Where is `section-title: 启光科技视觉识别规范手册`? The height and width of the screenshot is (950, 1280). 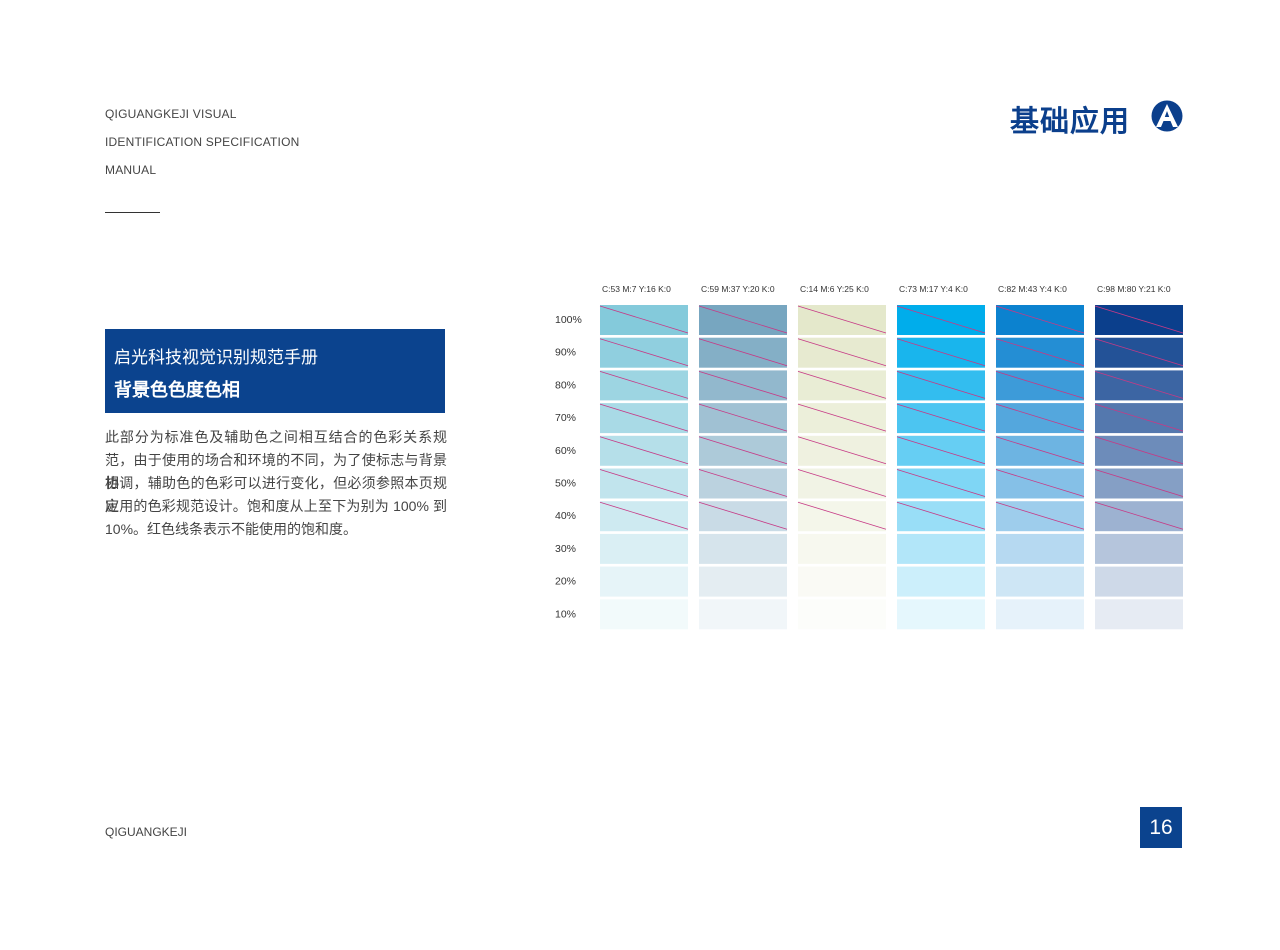 section-title: 启光科技视觉识别规范手册 is located at coordinates (216, 357).